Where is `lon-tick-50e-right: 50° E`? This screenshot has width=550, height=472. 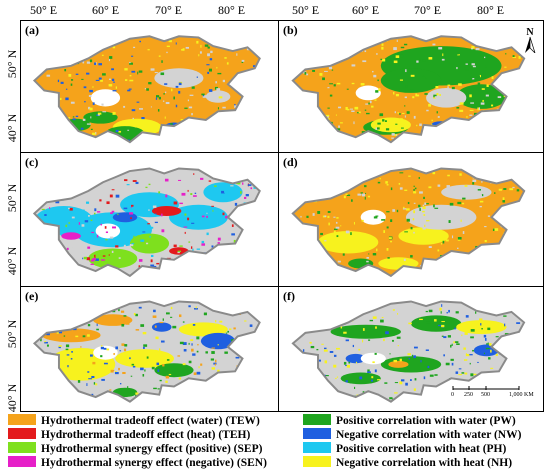
lon-tick-50e-right: 50° E is located at coordinates (306, 10).